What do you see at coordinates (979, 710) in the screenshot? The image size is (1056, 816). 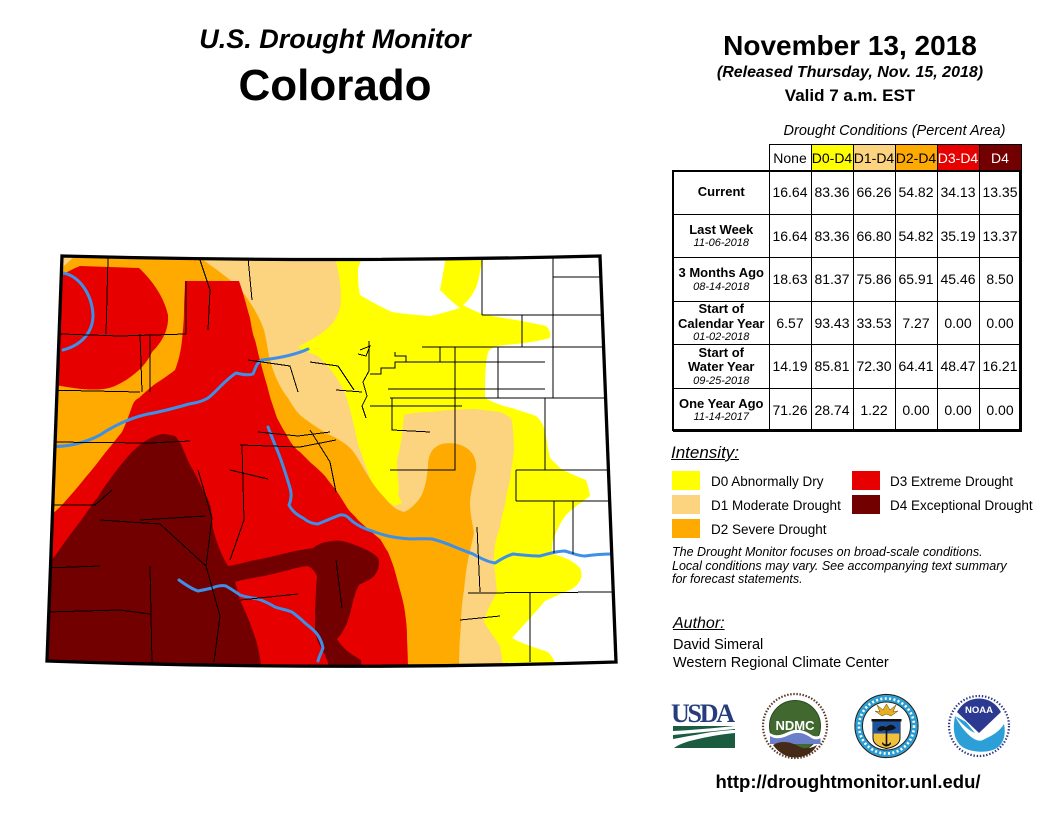 I see `svg-text: NOAA` at bounding box center [979, 710].